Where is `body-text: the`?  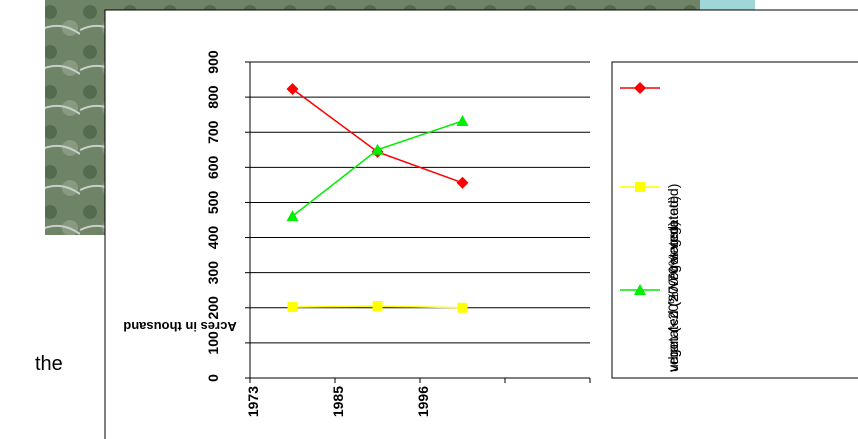 body-text: the is located at coordinates (49, 364).